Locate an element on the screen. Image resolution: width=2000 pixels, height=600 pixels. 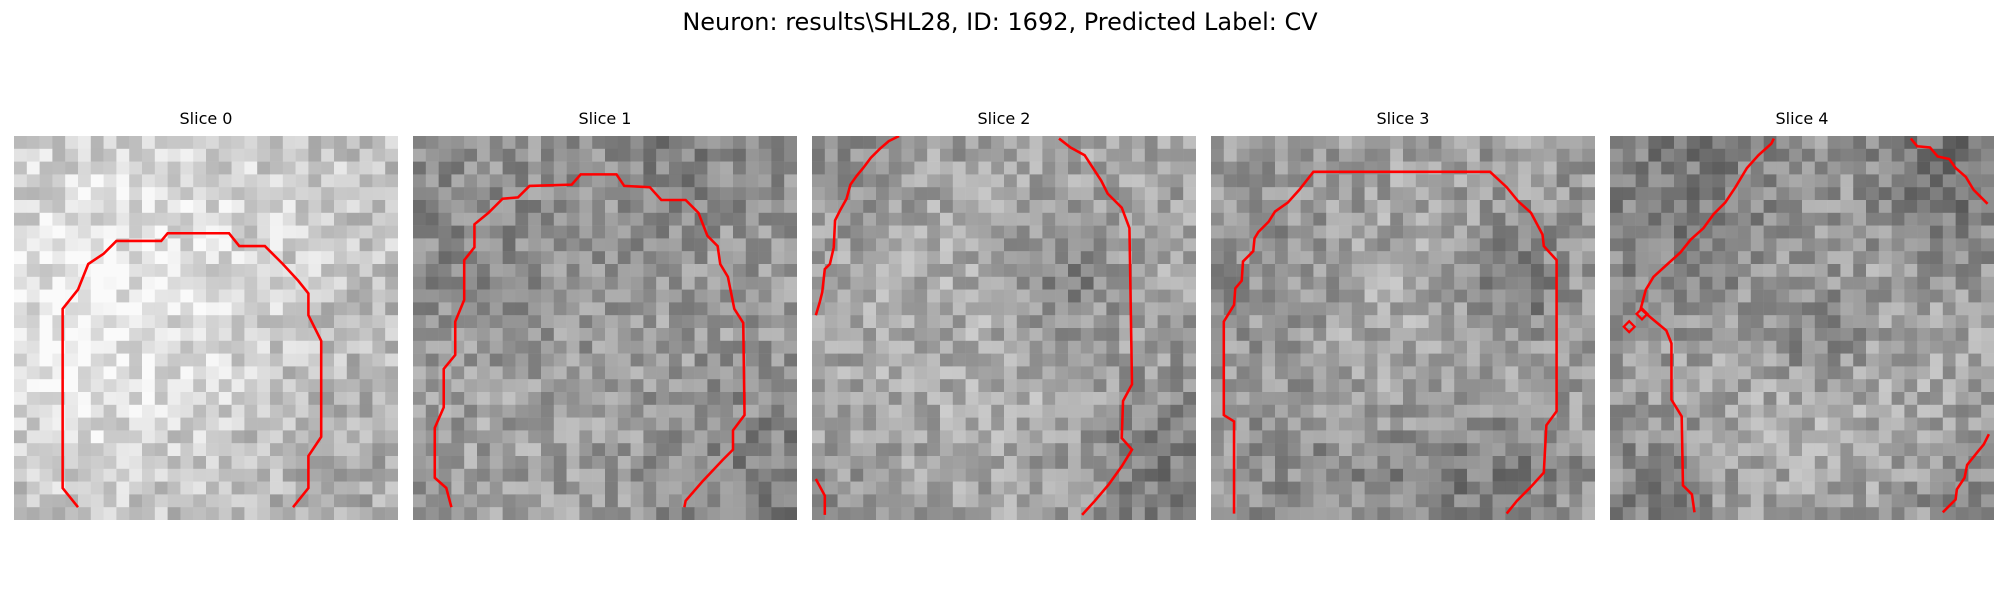
slice-title: Slice 2 is located at coordinates (1004, 118).